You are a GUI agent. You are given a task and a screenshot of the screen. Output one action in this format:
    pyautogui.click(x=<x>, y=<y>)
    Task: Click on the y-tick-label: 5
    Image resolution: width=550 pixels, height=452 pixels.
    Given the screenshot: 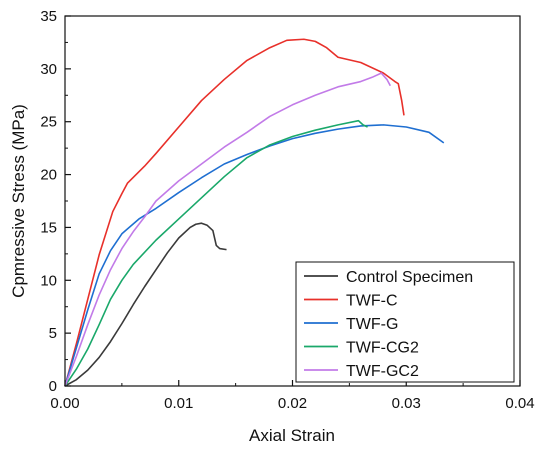 What is the action you would take?
    pyautogui.click(x=53, y=333)
    